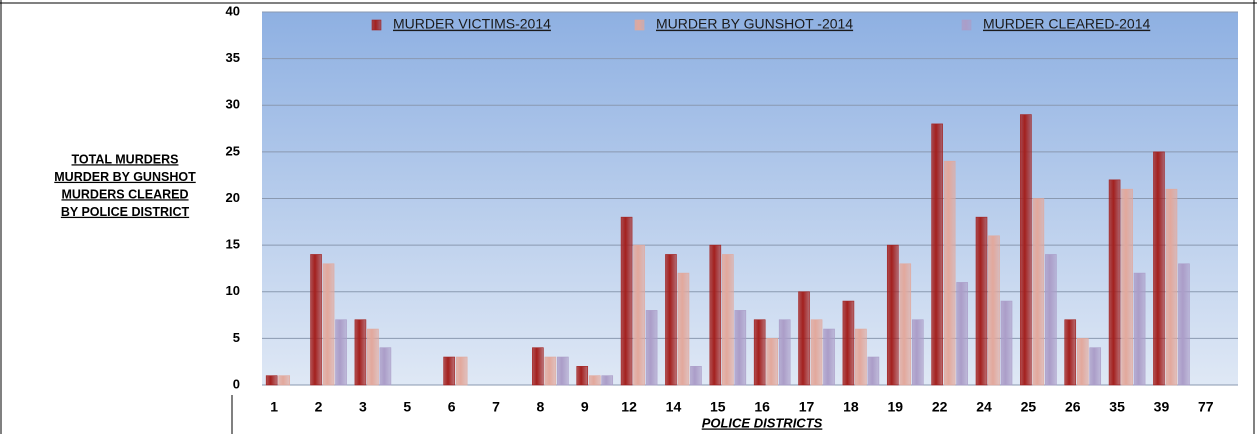 This screenshot has height=434, width=1257. I want to click on y-tick-label: 25, so click(233, 150).